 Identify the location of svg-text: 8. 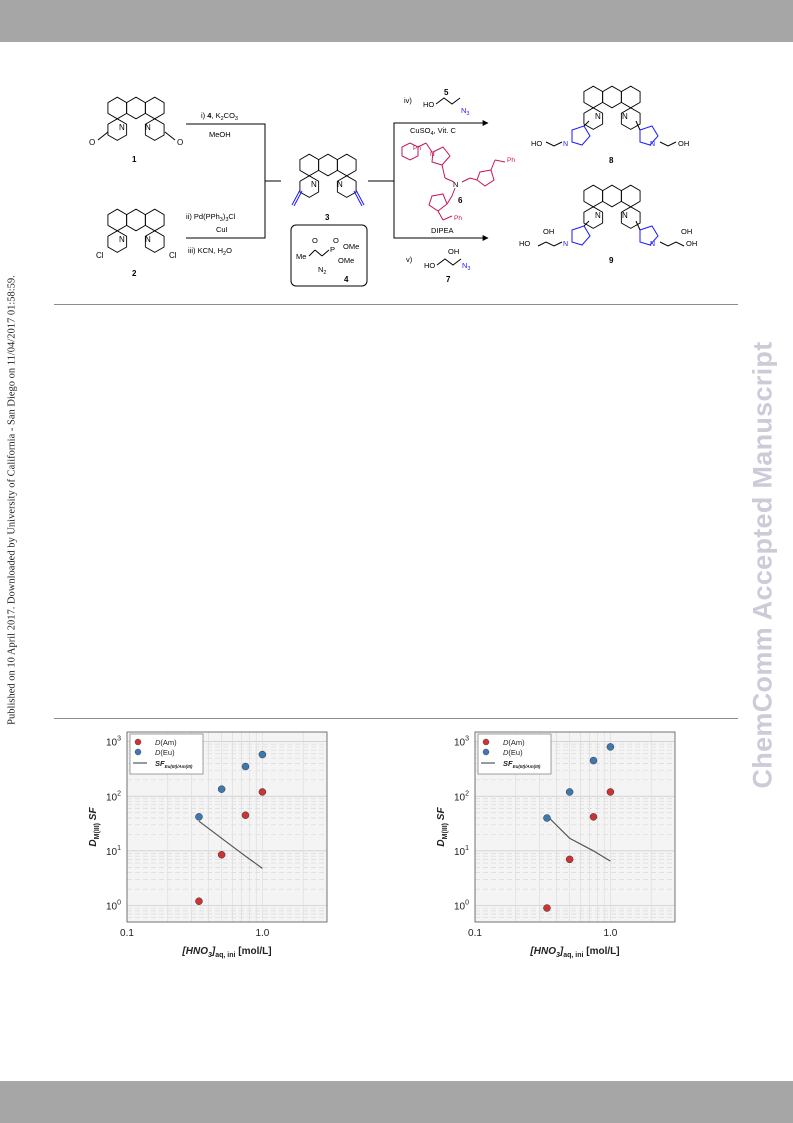
(611, 160).